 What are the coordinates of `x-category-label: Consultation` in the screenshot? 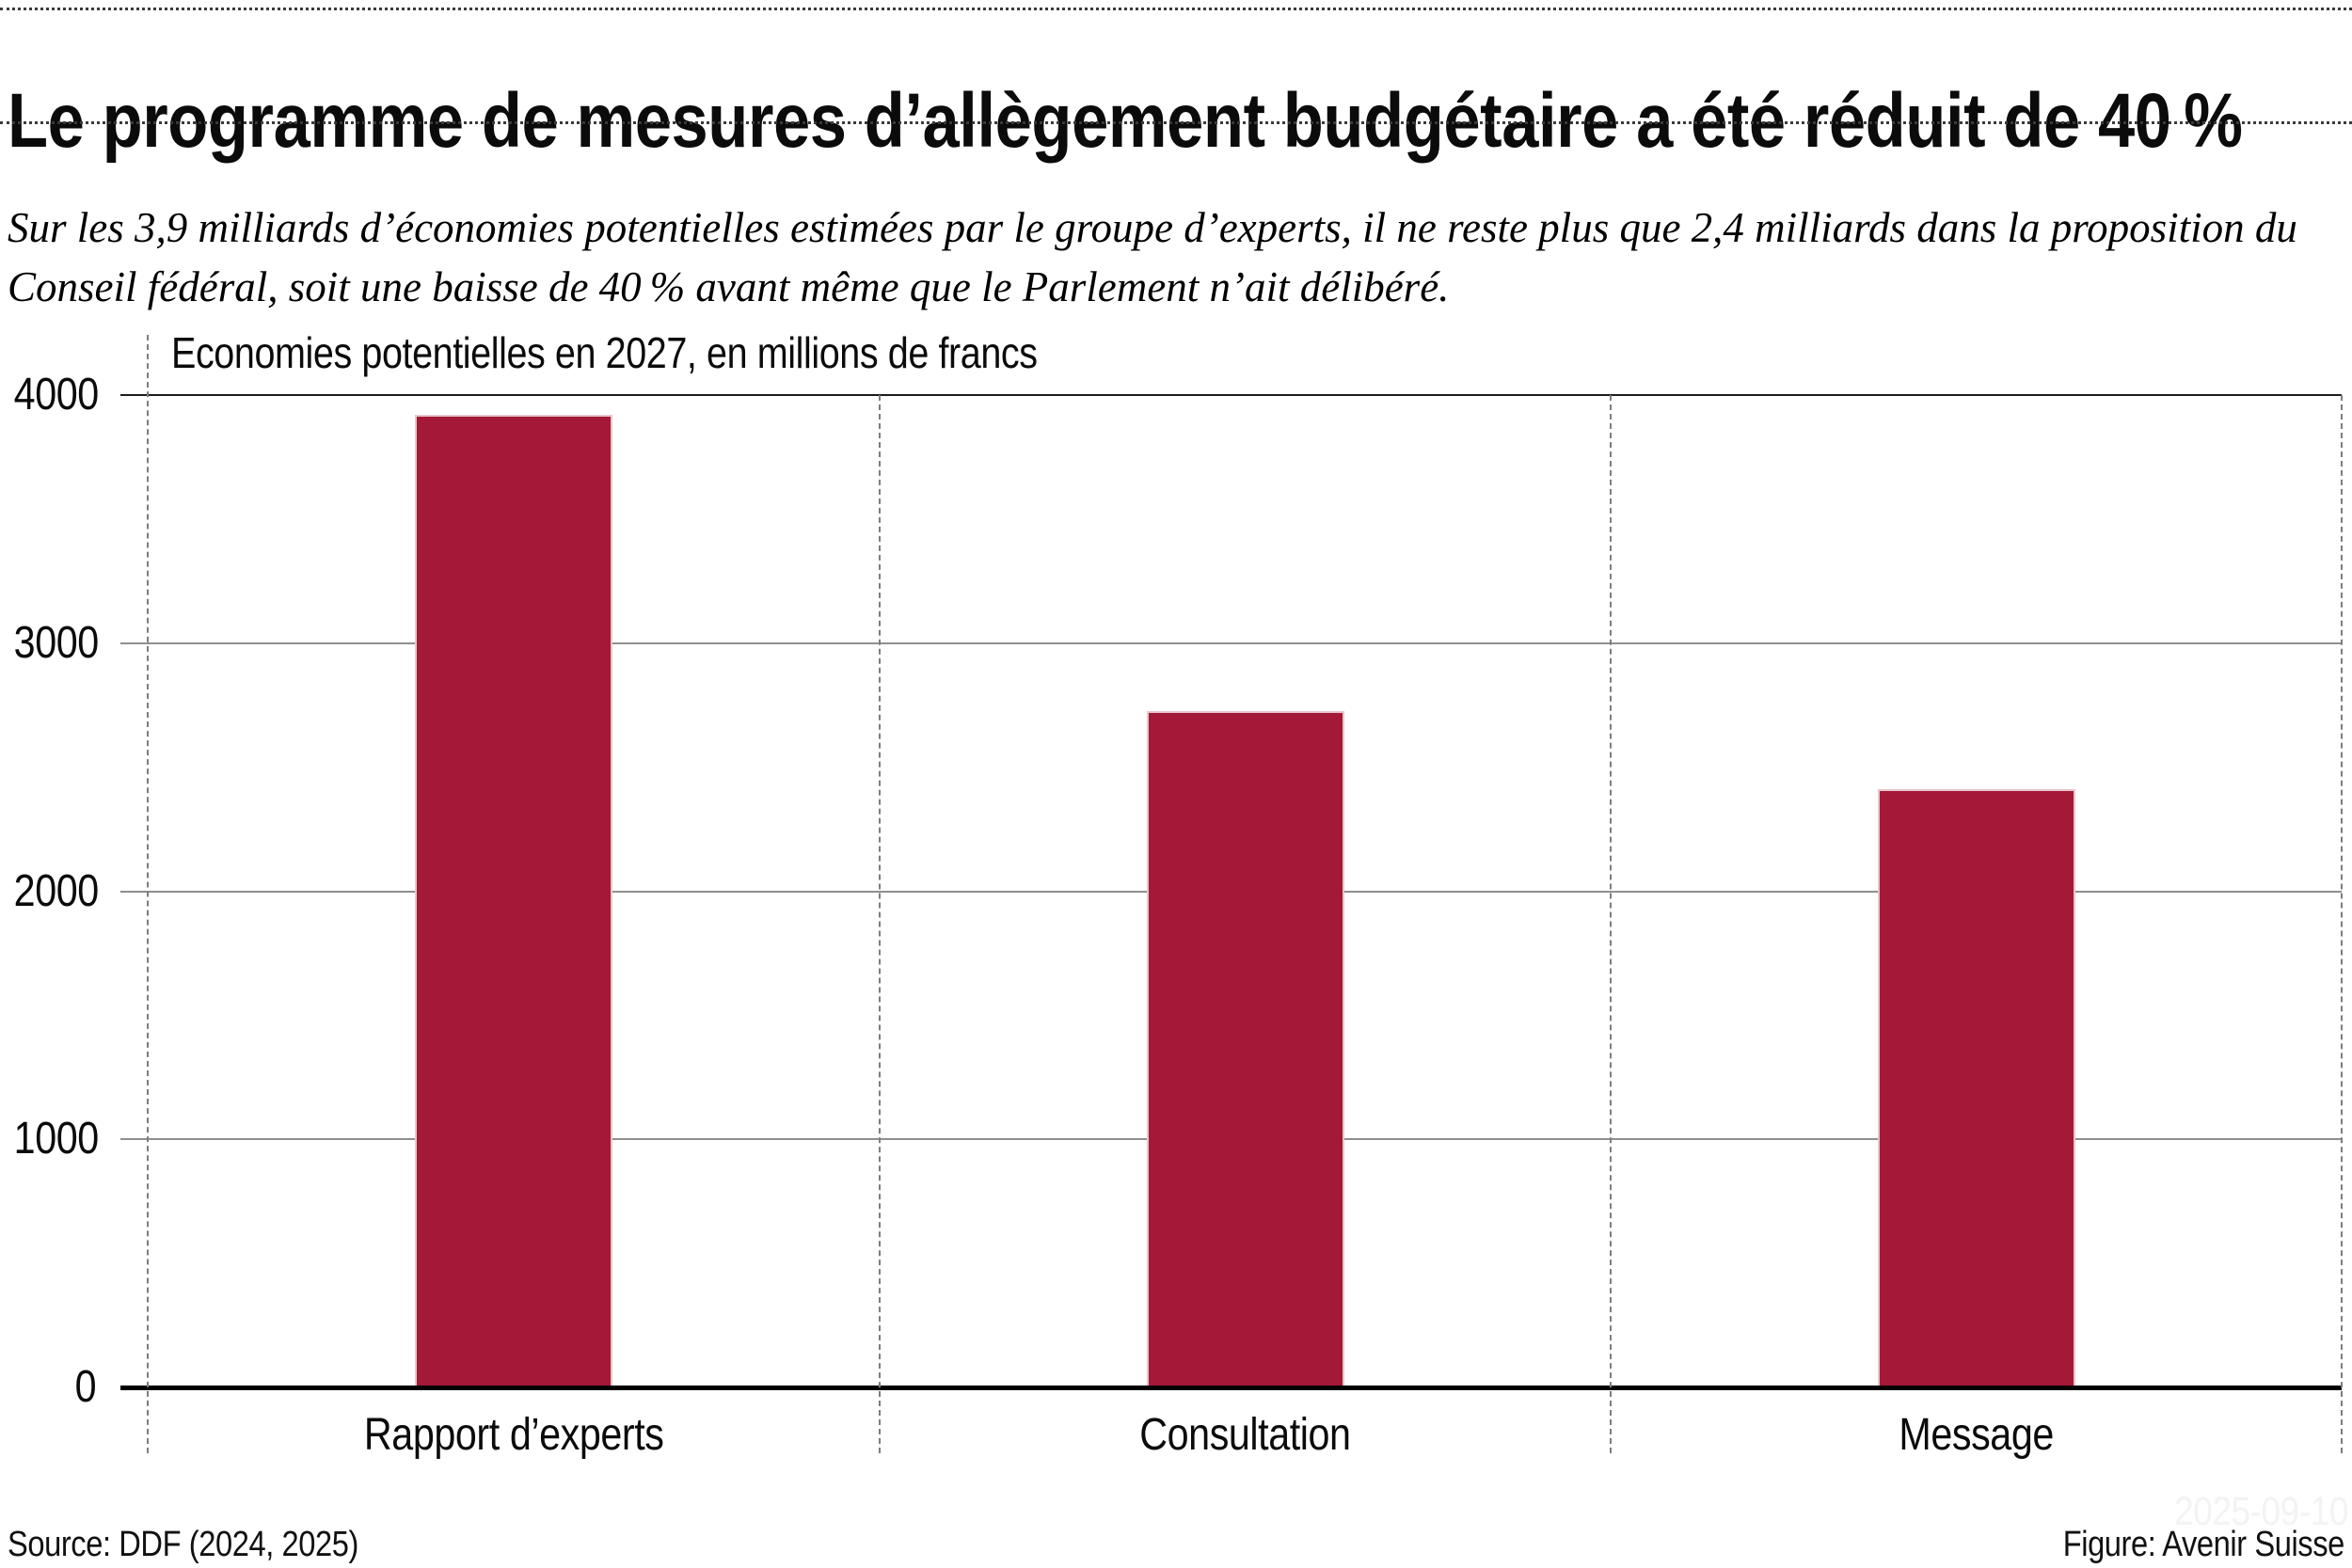 It's located at (1245, 1435).